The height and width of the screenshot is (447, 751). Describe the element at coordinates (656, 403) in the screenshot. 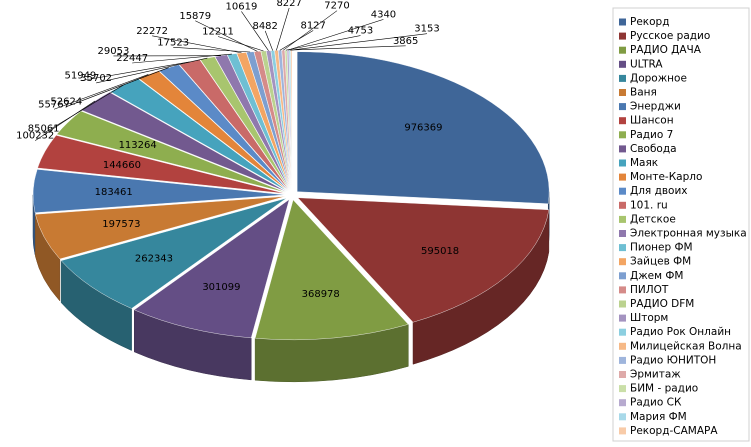

I see `legend-label: Радио СК` at that location.